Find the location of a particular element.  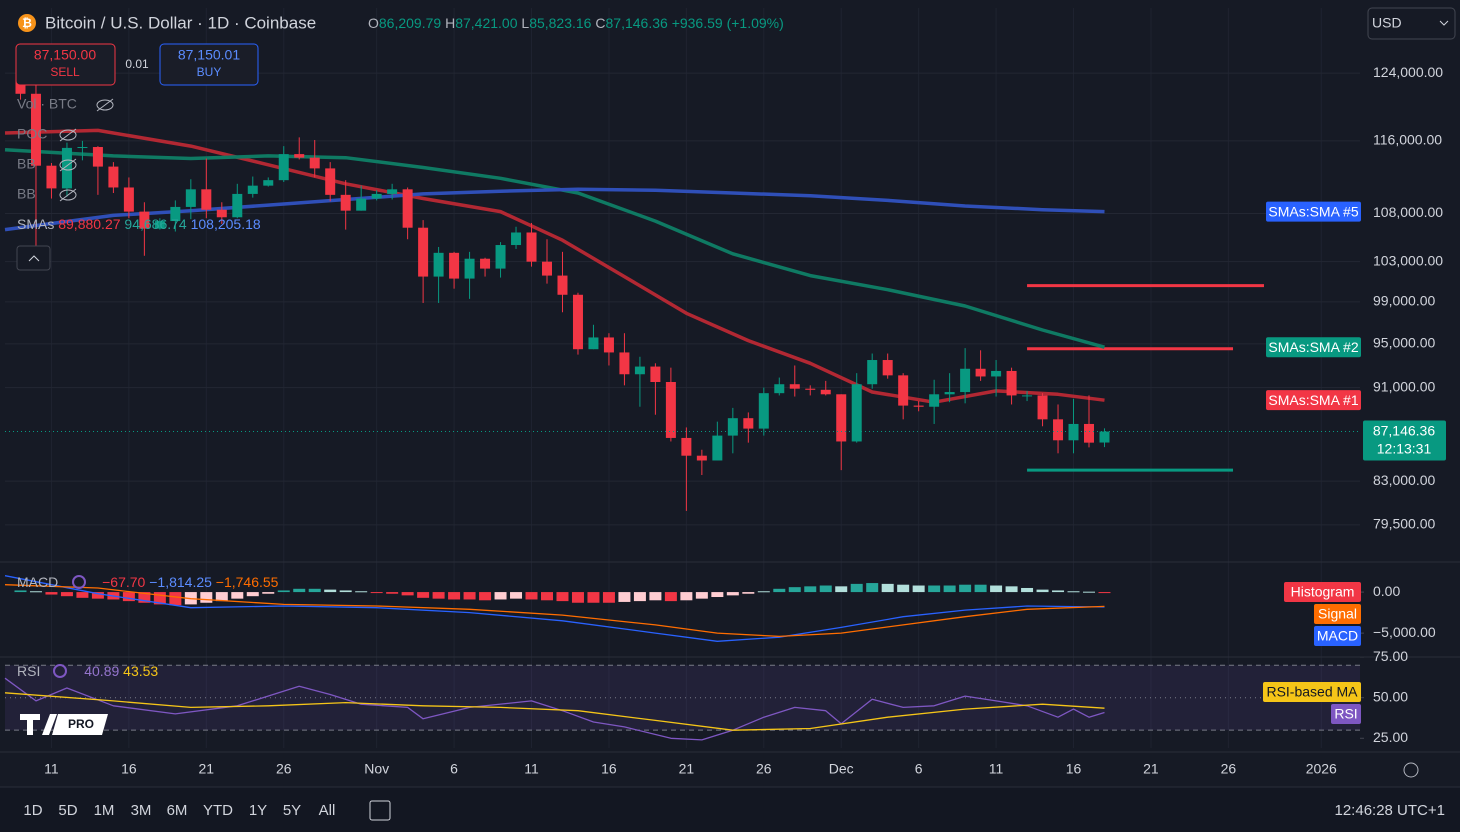

legend-value: 89,880.27 is located at coordinates (89, 224).